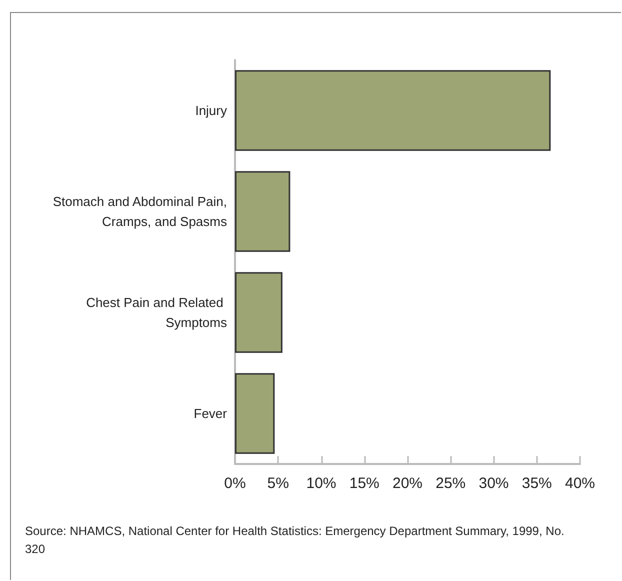 This screenshot has width=622, height=581. Describe the element at coordinates (580, 483) in the screenshot. I see `x-tick-label: 40%` at that location.